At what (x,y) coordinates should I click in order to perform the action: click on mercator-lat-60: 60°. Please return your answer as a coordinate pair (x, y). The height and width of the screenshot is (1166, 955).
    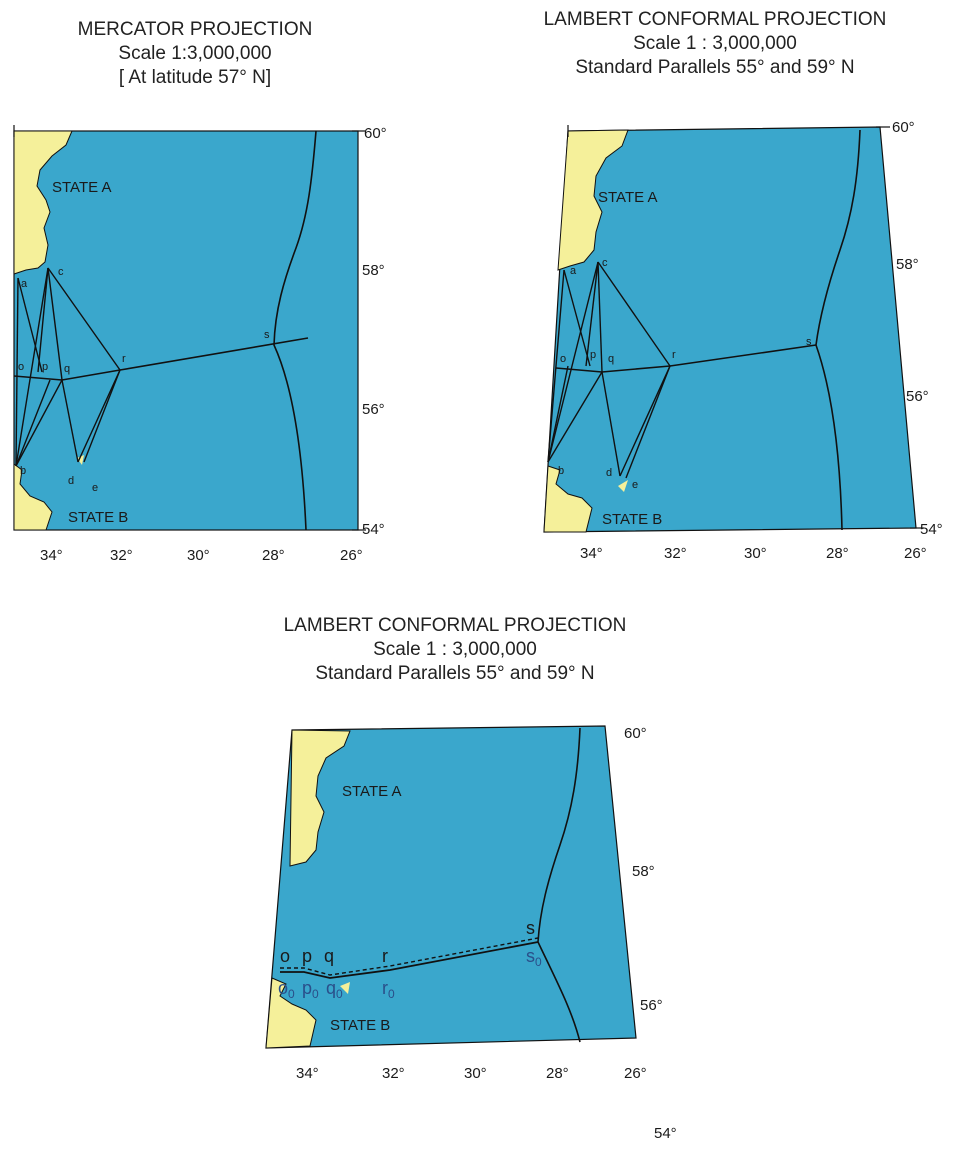
    Looking at the image, I should click on (375, 133).